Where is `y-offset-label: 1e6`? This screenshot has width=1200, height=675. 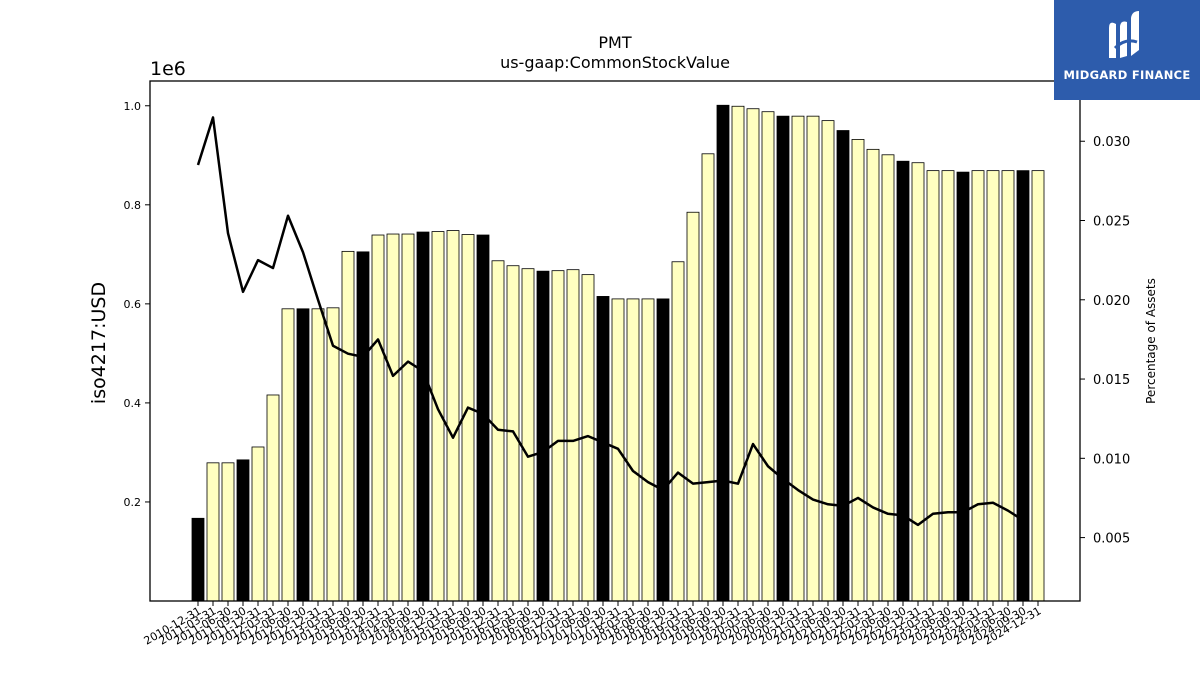
y-offset-label: 1e6 is located at coordinates (168, 69).